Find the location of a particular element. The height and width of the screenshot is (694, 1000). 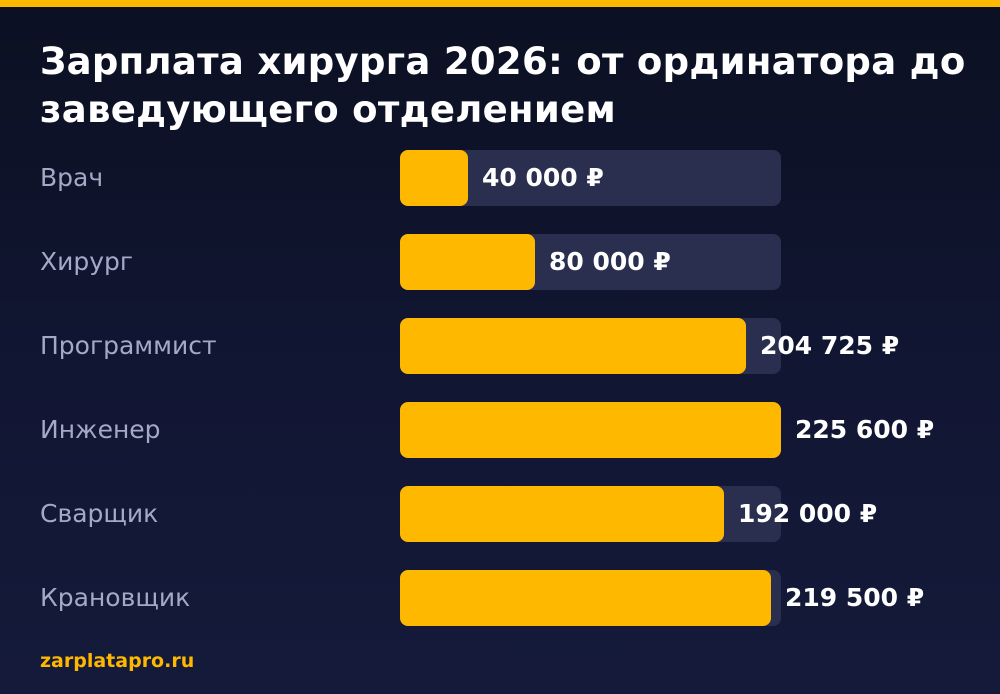

chart-row: Инженер 225 600 ₽ is located at coordinates (500, 430).